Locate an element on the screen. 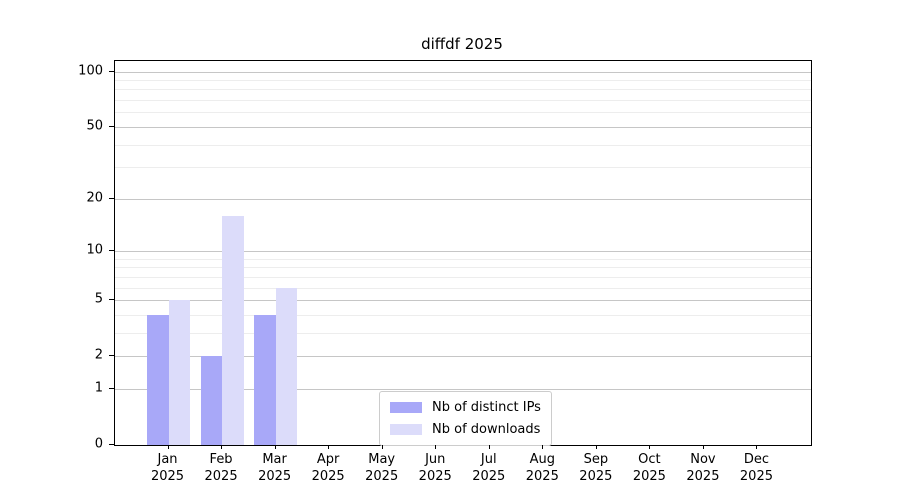 The image size is (900, 500). y-tick-label: 0 is located at coordinates (98, 444).